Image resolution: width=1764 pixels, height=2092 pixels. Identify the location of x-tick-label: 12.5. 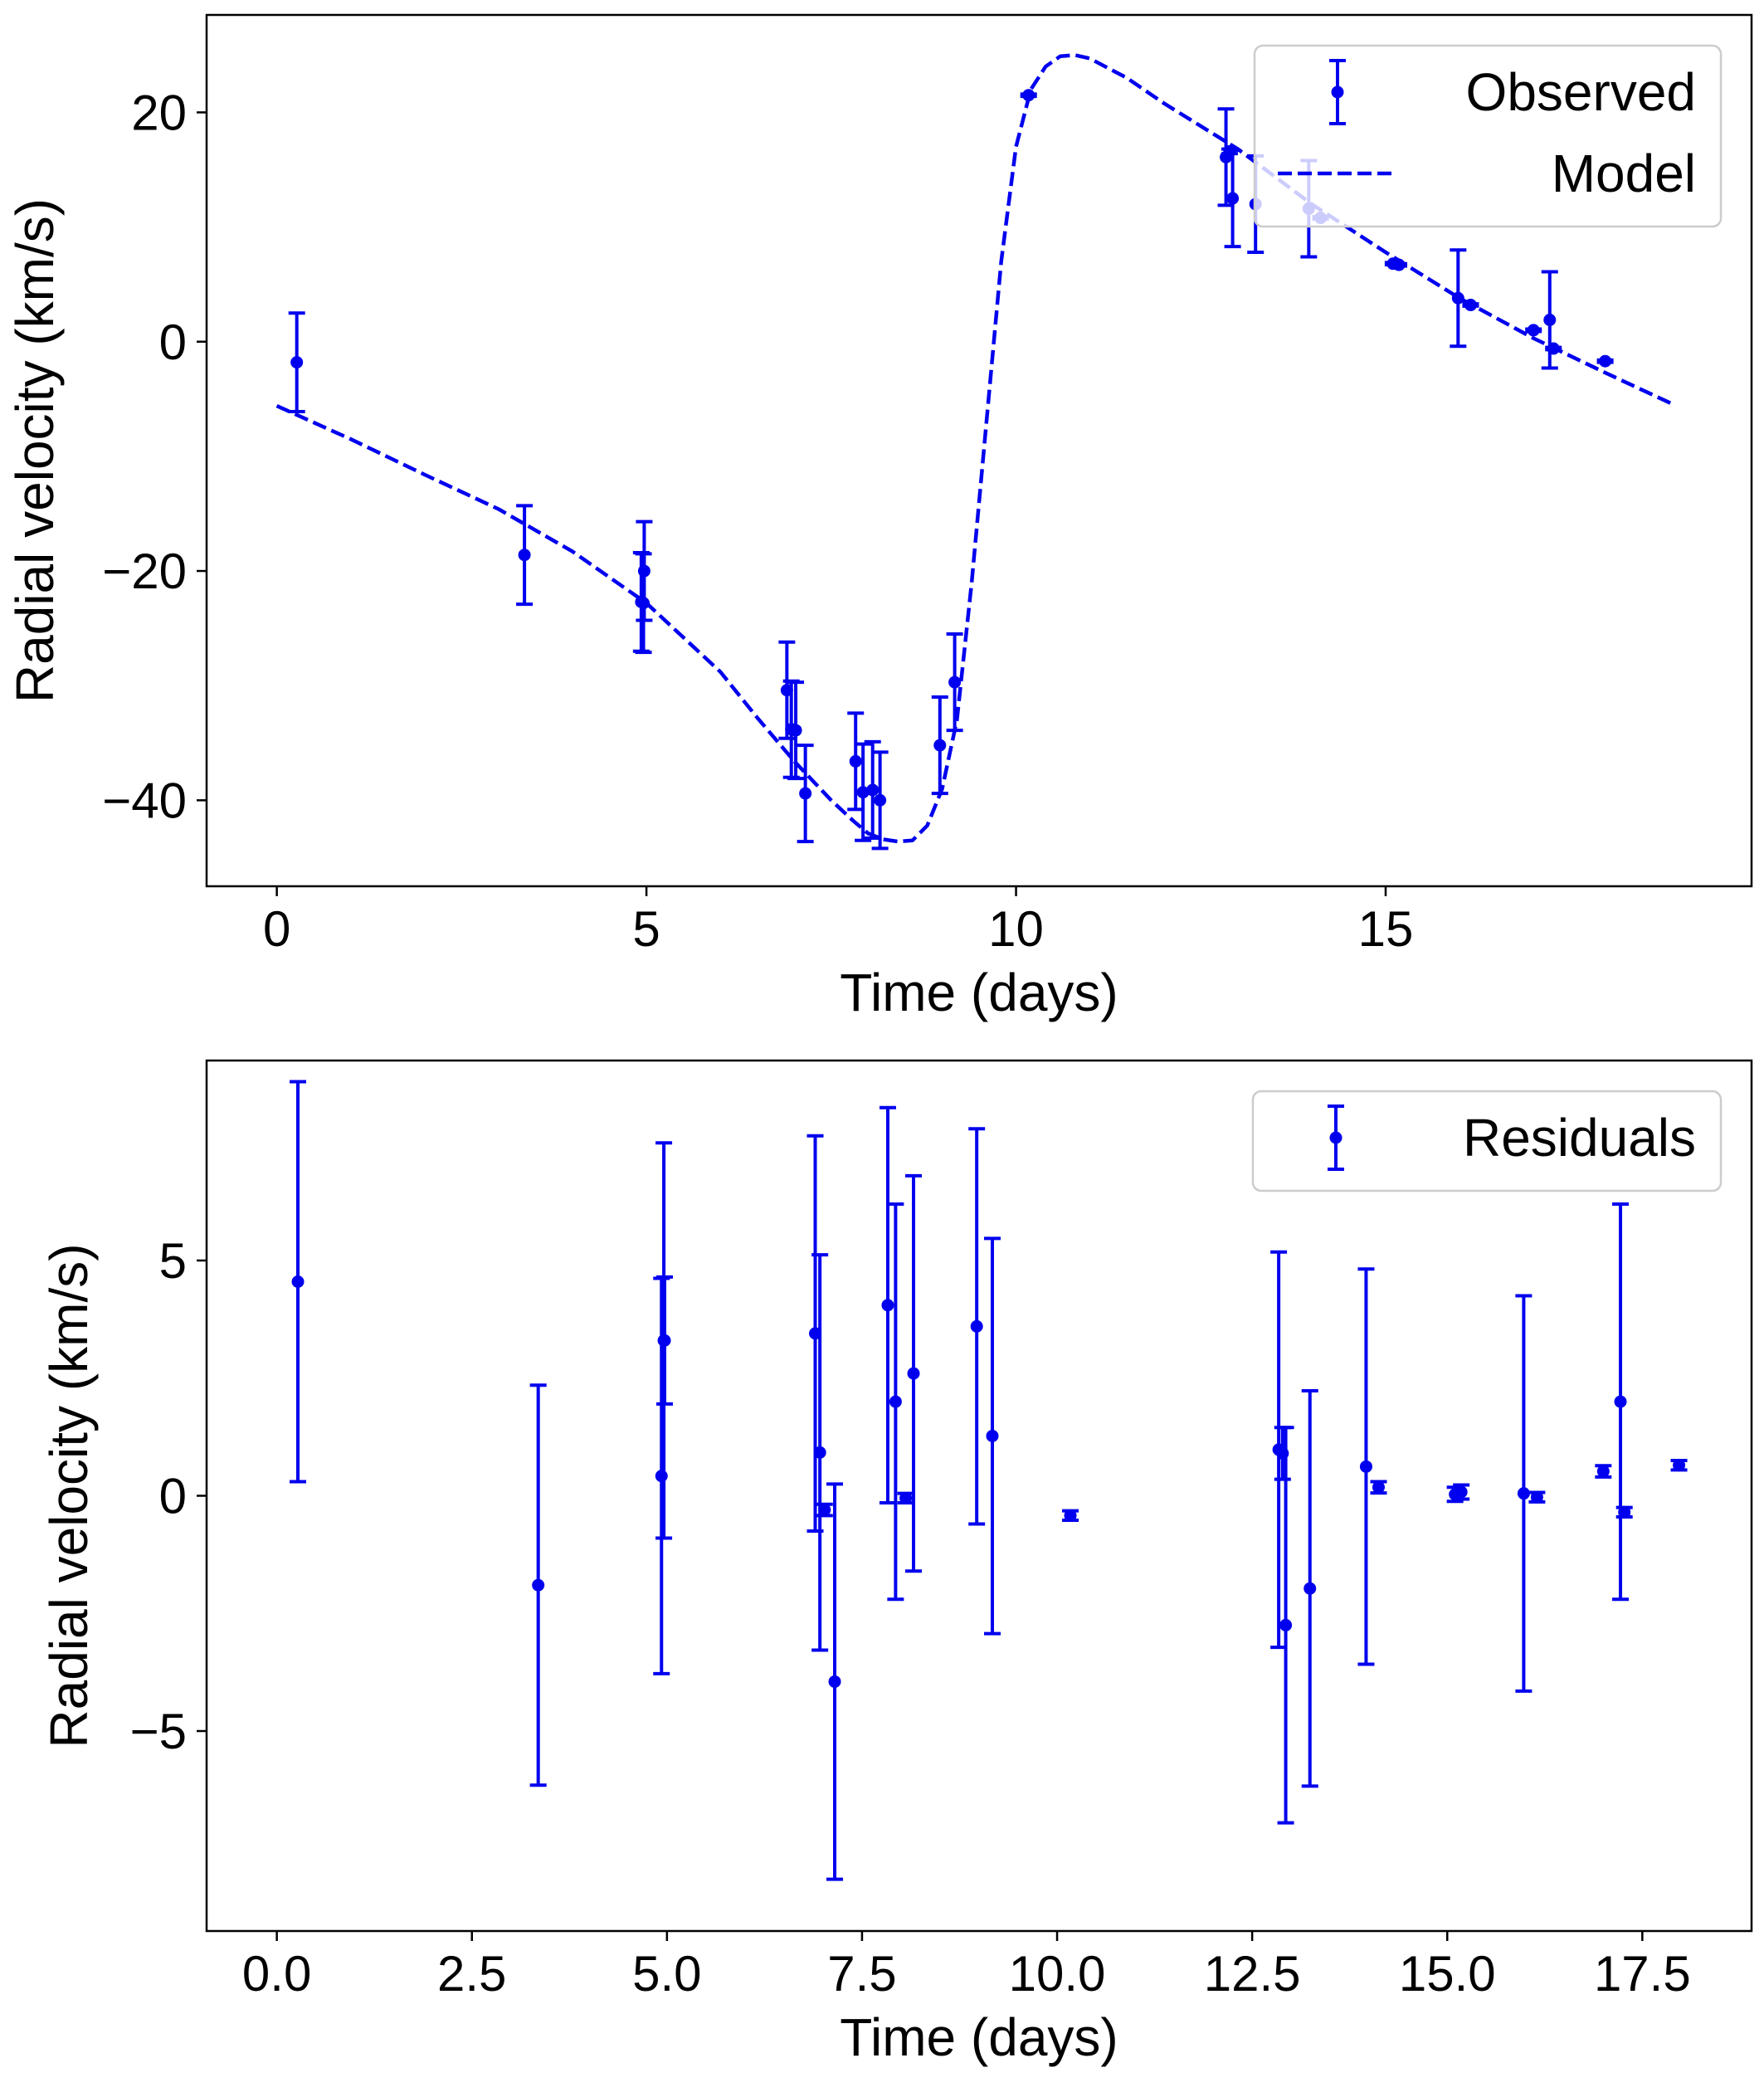
(1252, 1974).